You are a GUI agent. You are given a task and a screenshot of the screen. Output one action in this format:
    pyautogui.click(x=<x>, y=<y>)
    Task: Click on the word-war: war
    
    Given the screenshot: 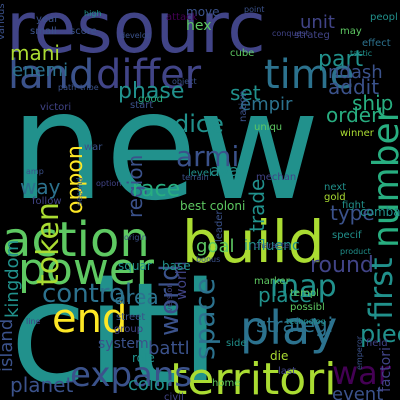 What is the action you would take?
    pyautogui.click(x=93, y=147)
    